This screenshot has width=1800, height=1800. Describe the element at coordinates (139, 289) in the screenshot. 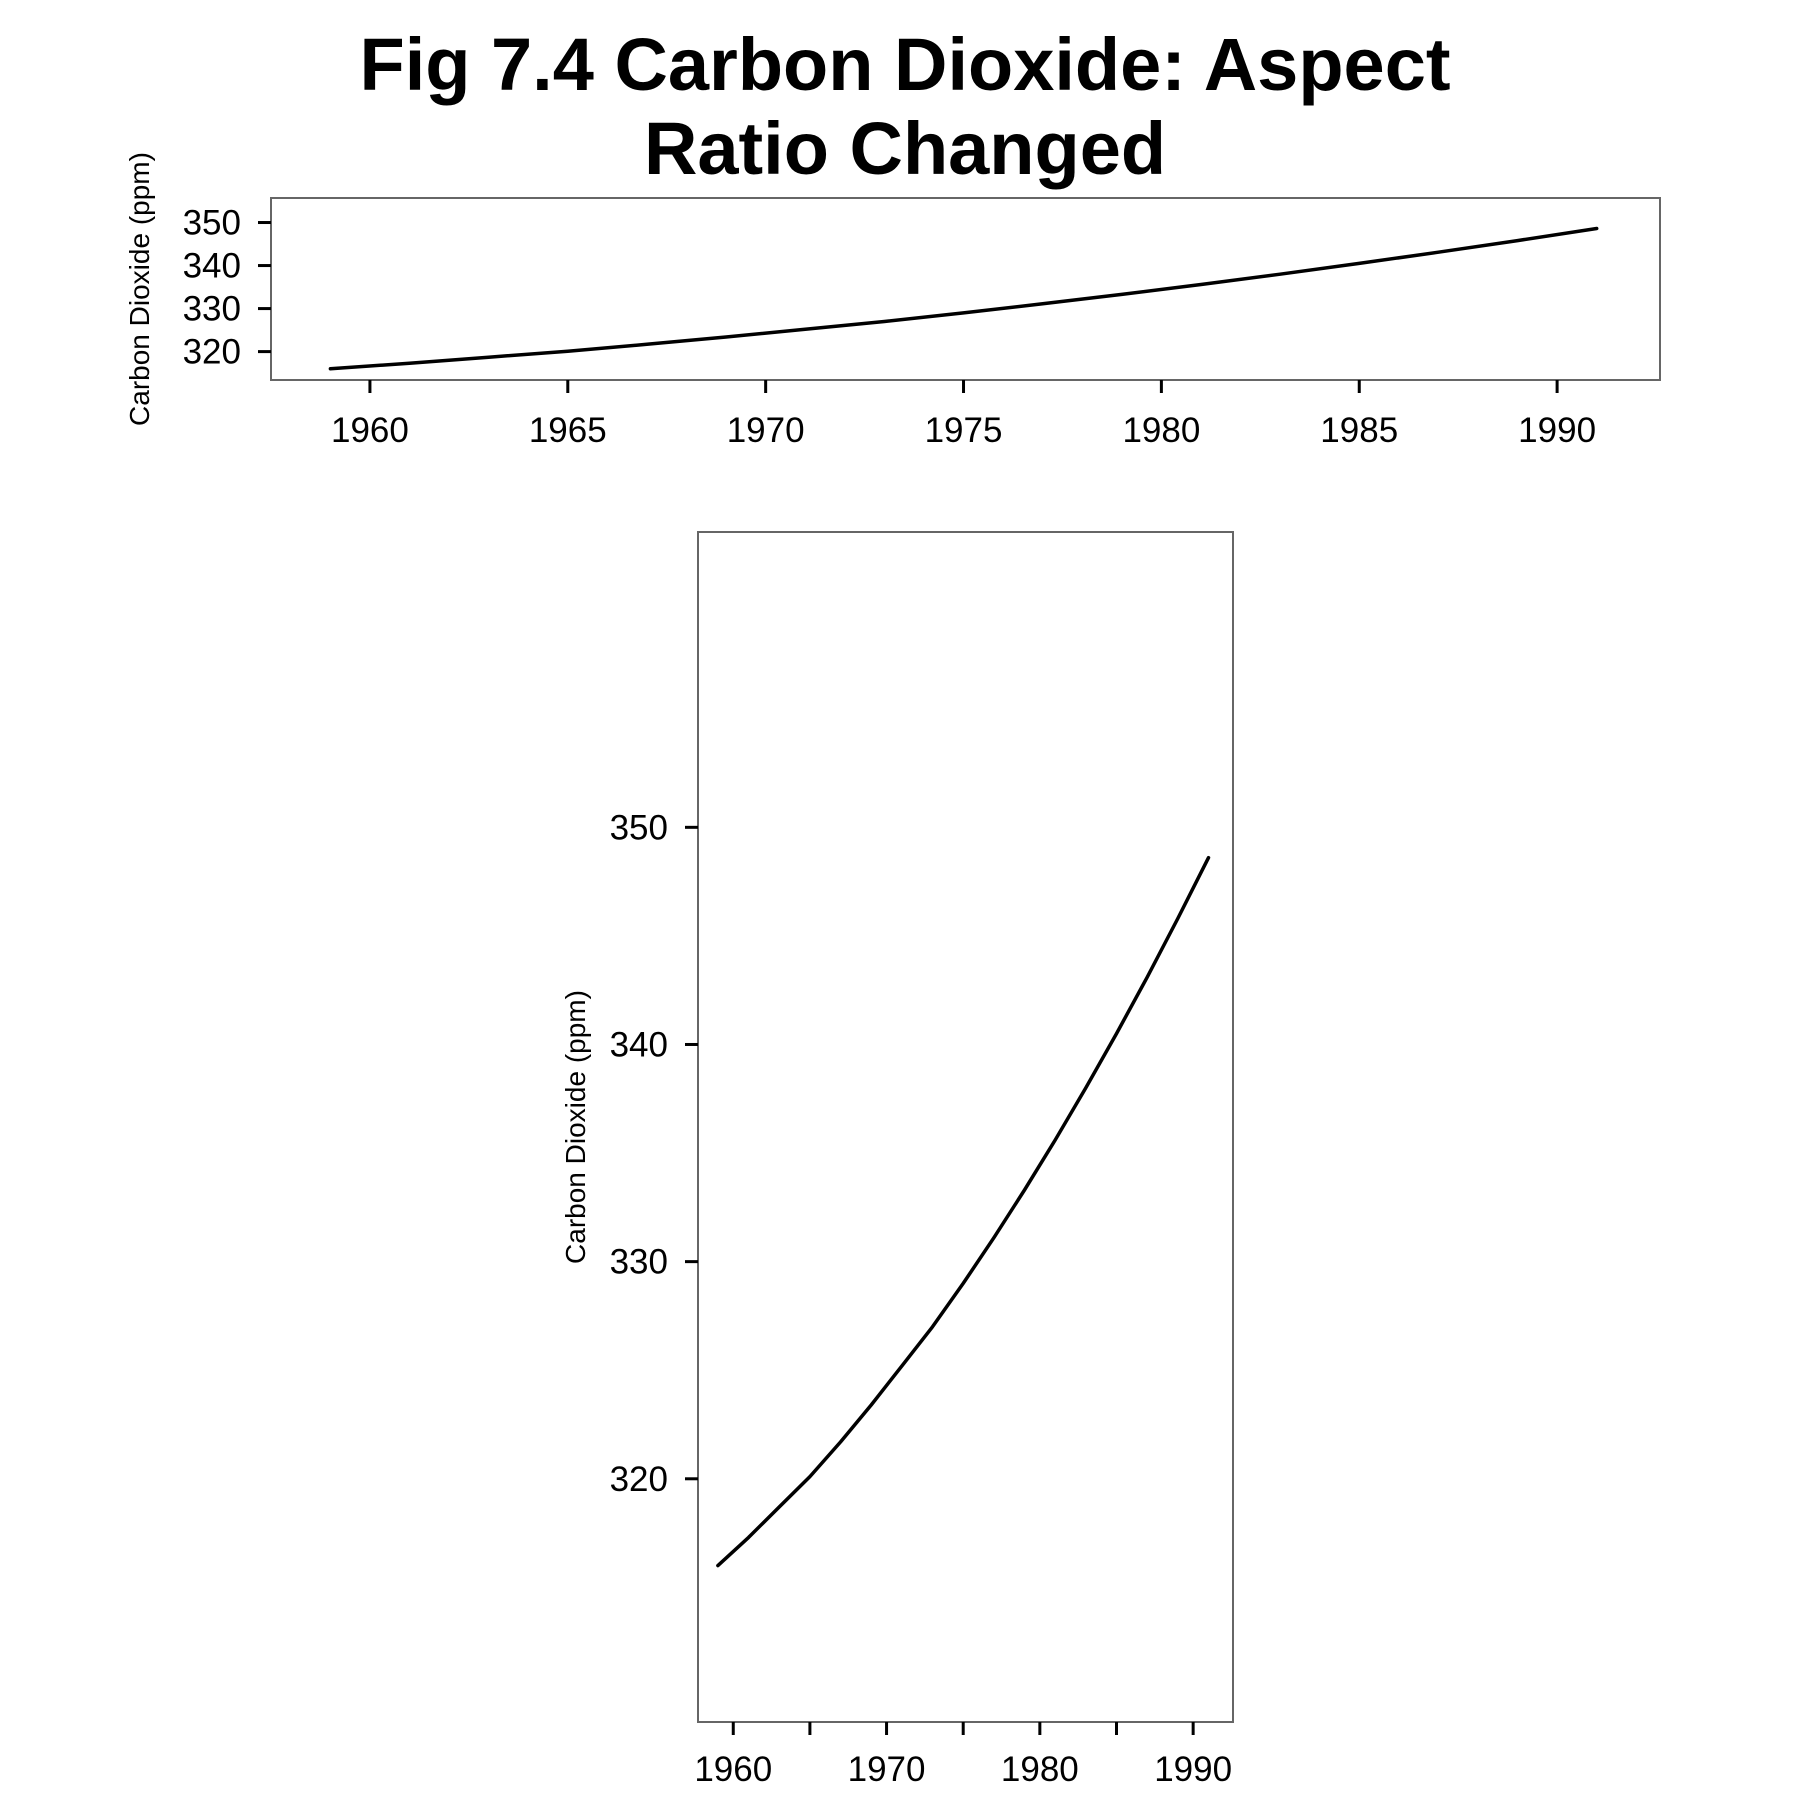

I see `top-y-axis-label: Carbon Dioxide (ppm)` at that location.